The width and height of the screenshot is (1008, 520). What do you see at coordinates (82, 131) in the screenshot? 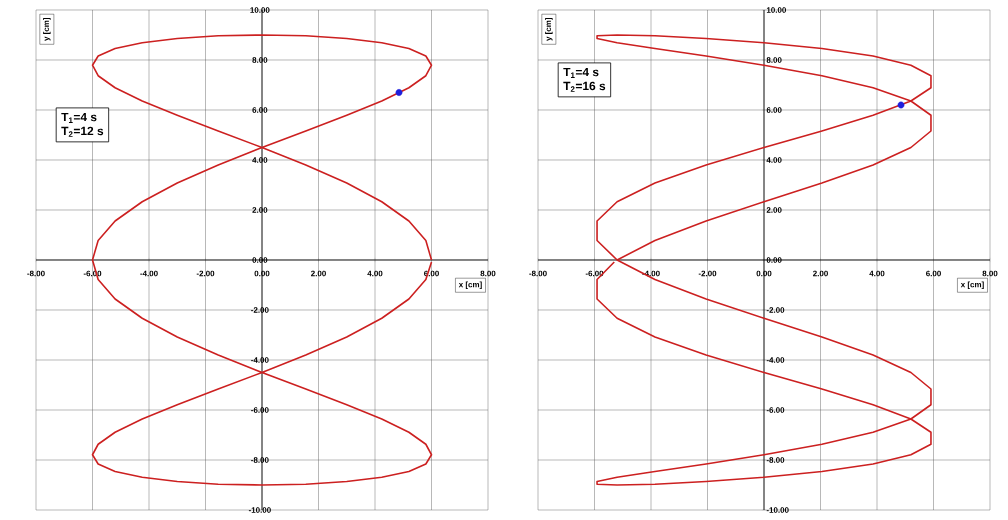
I see `annotation: T$_{2}$=12 s` at bounding box center [82, 131].